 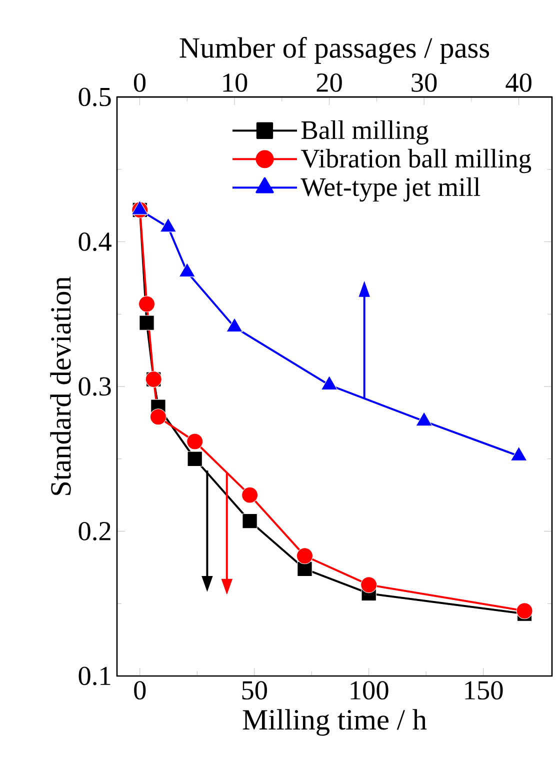 I want to click on y-tick-label: 0.4, so click(x=95, y=242).